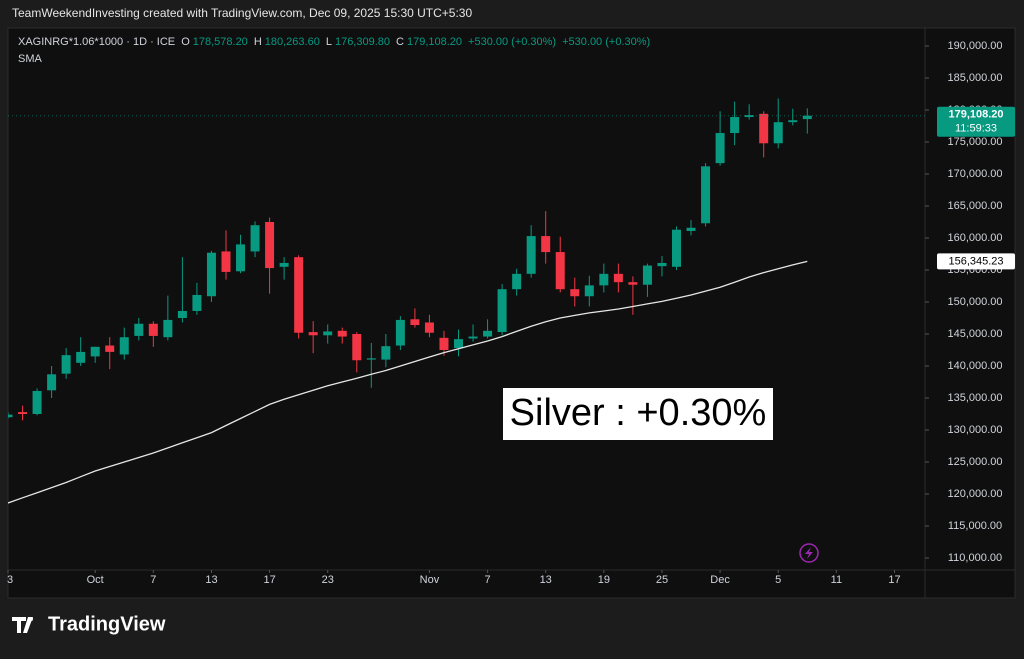 The height and width of the screenshot is (659, 1024). What do you see at coordinates (362, 42) in the screenshot?
I see `legend-value: 176,309.80` at bounding box center [362, 42].